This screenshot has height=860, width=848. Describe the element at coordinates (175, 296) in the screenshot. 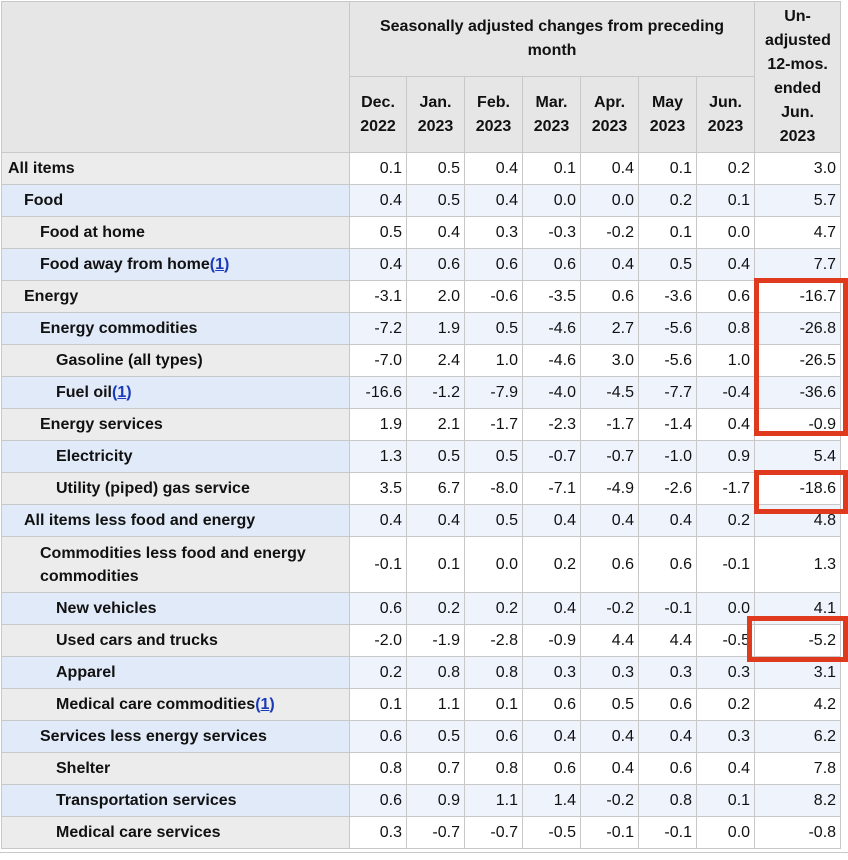

I see `row-name-cell: Energy` at that location.